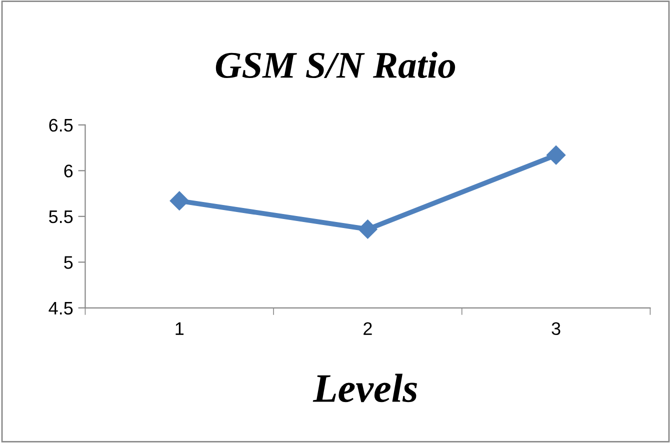  What do you see at coordinates (336, 65) in the screenshot?
I see `chart-title: GSM S/N Ratio` at bounding box center [336, 65].